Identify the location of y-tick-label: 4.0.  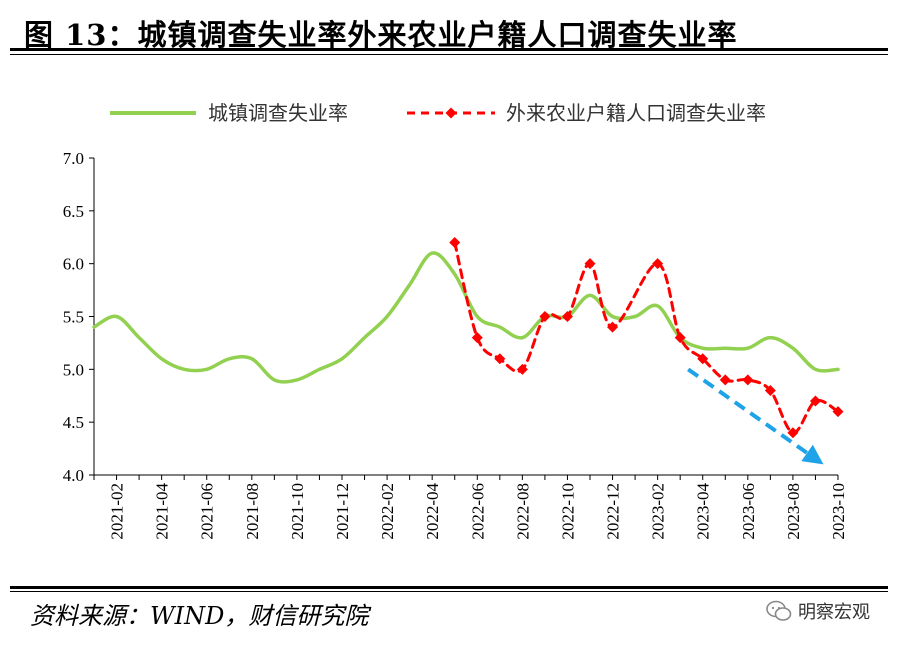
(73, 475).